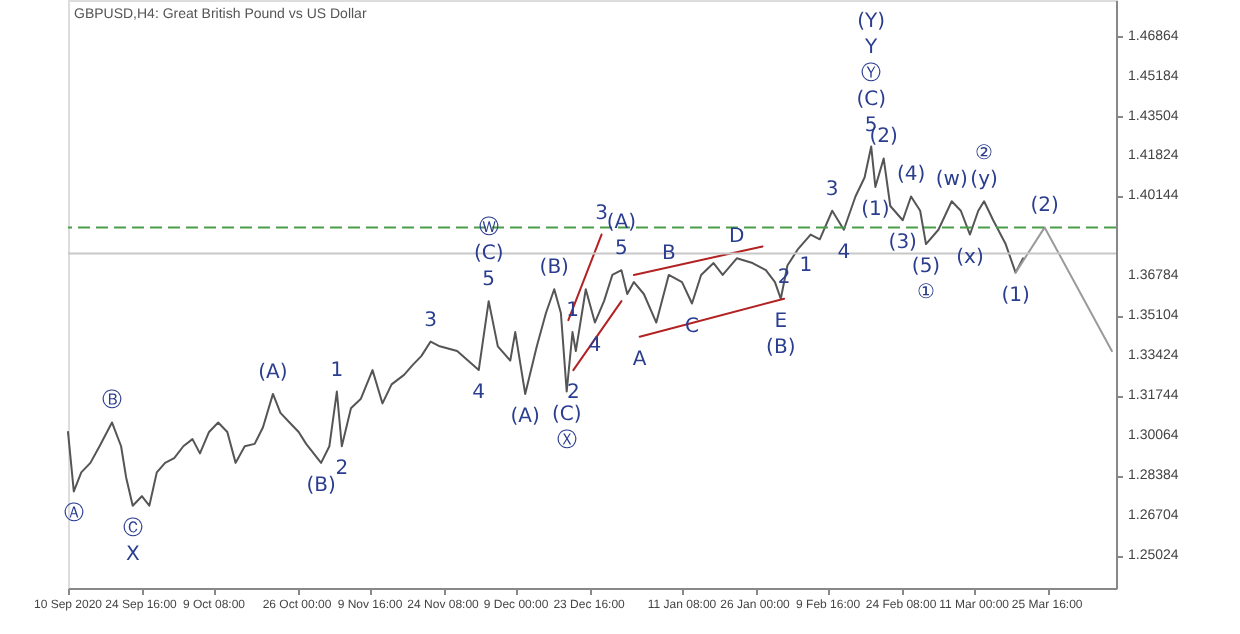 This screenshot has width=1240, height=634. What do you see at coordinates (73, 513) in the screenshot?
I see `annotation: Ⓐ` at bounding box center [73, 513].